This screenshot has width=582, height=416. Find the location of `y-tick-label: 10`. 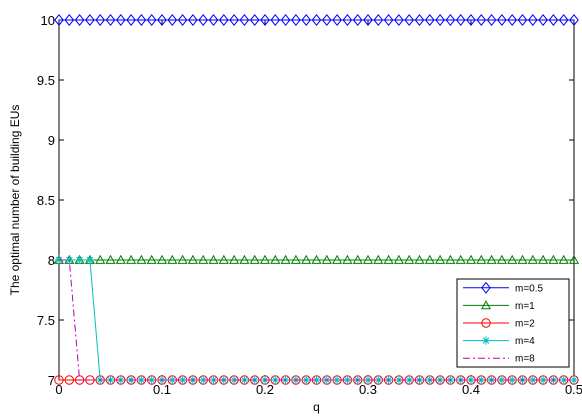

y-tick-label: 10 is located at coordinates (48, 20).